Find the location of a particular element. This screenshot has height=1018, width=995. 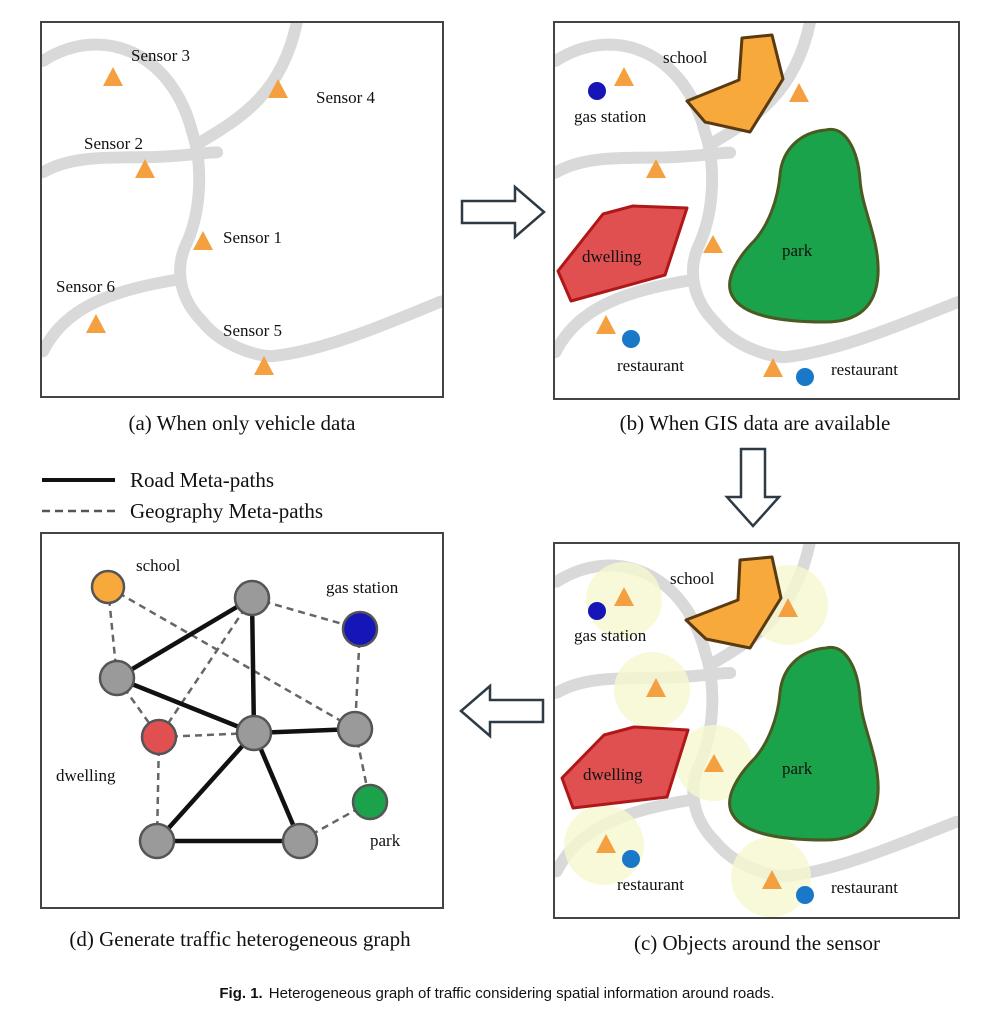

sensor-3-label: Sensor 3 is located at coordinates (160, 55).